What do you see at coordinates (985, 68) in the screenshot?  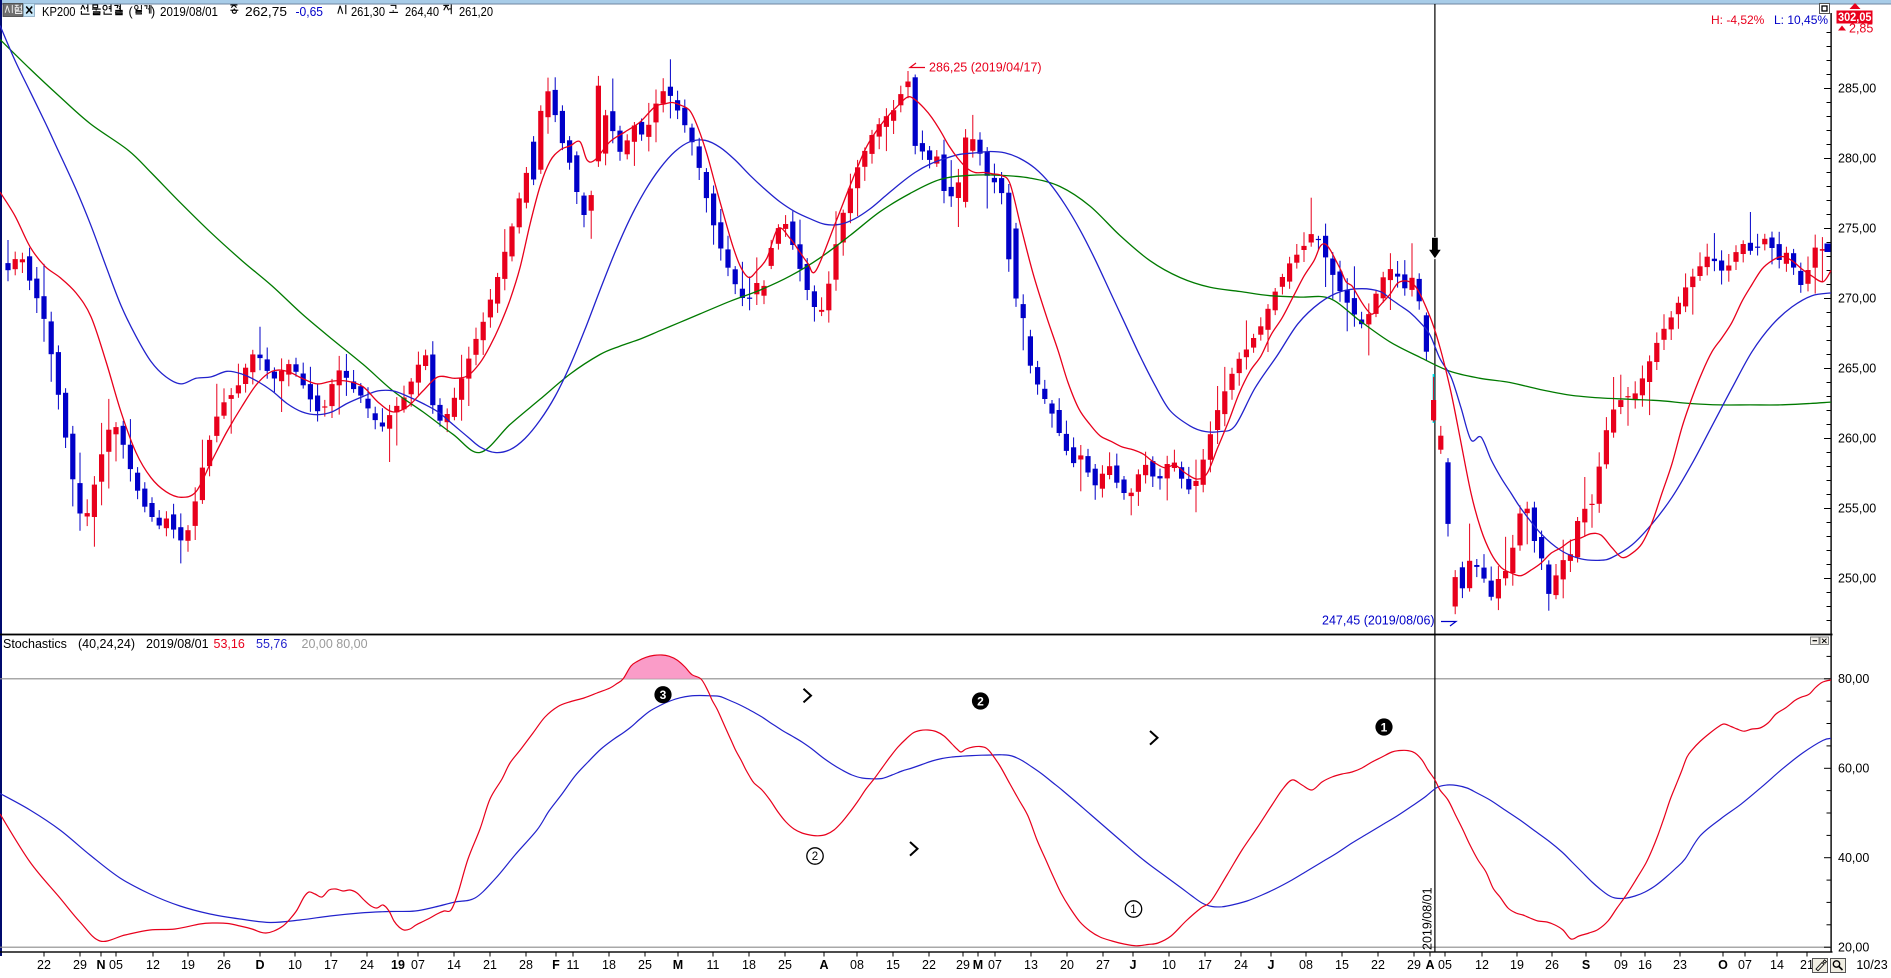 I see `svg-text: 286,25 (2019/04/17)` at bounding box center [985, 68].